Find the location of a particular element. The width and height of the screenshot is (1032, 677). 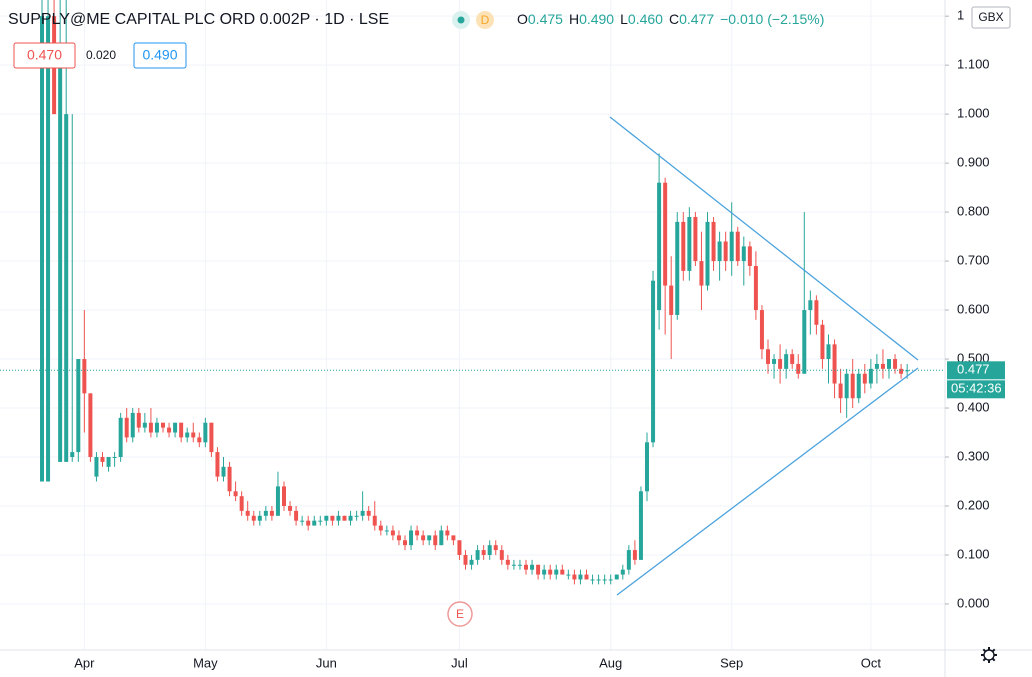

earnings-marker-circle is located at coordinates (460, 614).